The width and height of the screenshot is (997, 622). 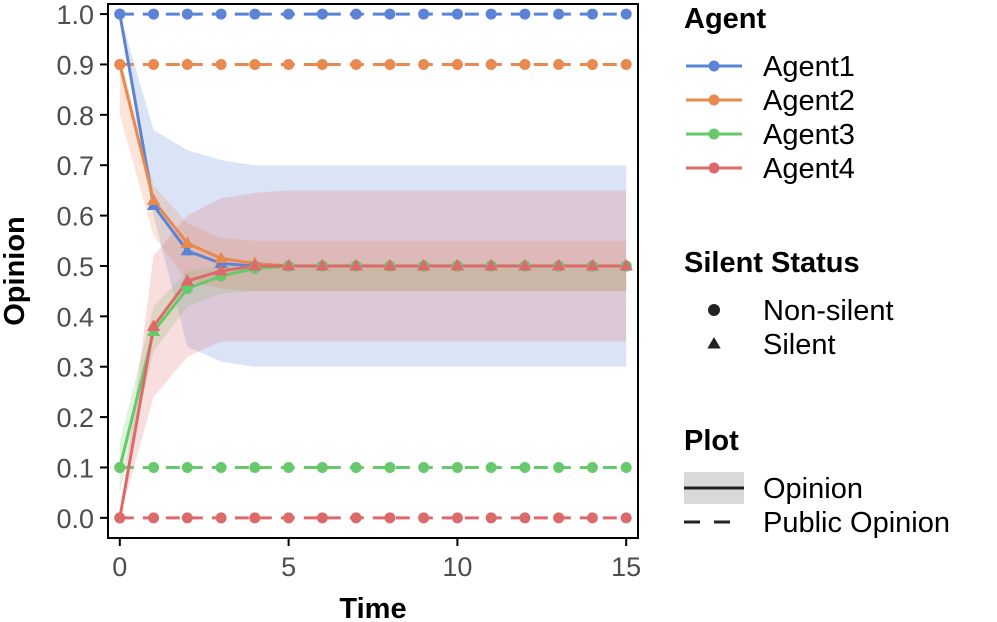 What do you see at coordinates (120, 64) in the screenshot?
I see `agent2-opinion-point` at bounding box center [120, 64].